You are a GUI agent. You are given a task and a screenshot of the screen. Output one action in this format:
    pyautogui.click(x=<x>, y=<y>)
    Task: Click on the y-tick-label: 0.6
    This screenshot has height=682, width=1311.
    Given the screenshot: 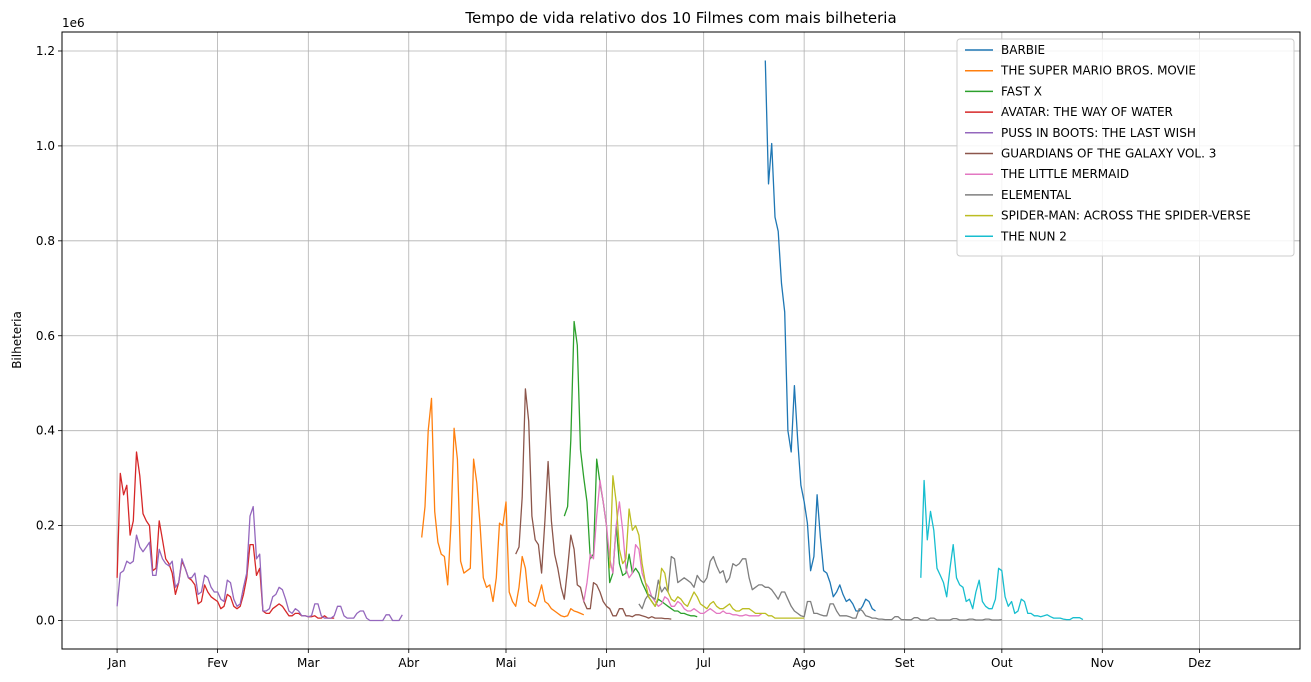 What is the action you would take?
    pyautogui.click(x=45, y=336)
    